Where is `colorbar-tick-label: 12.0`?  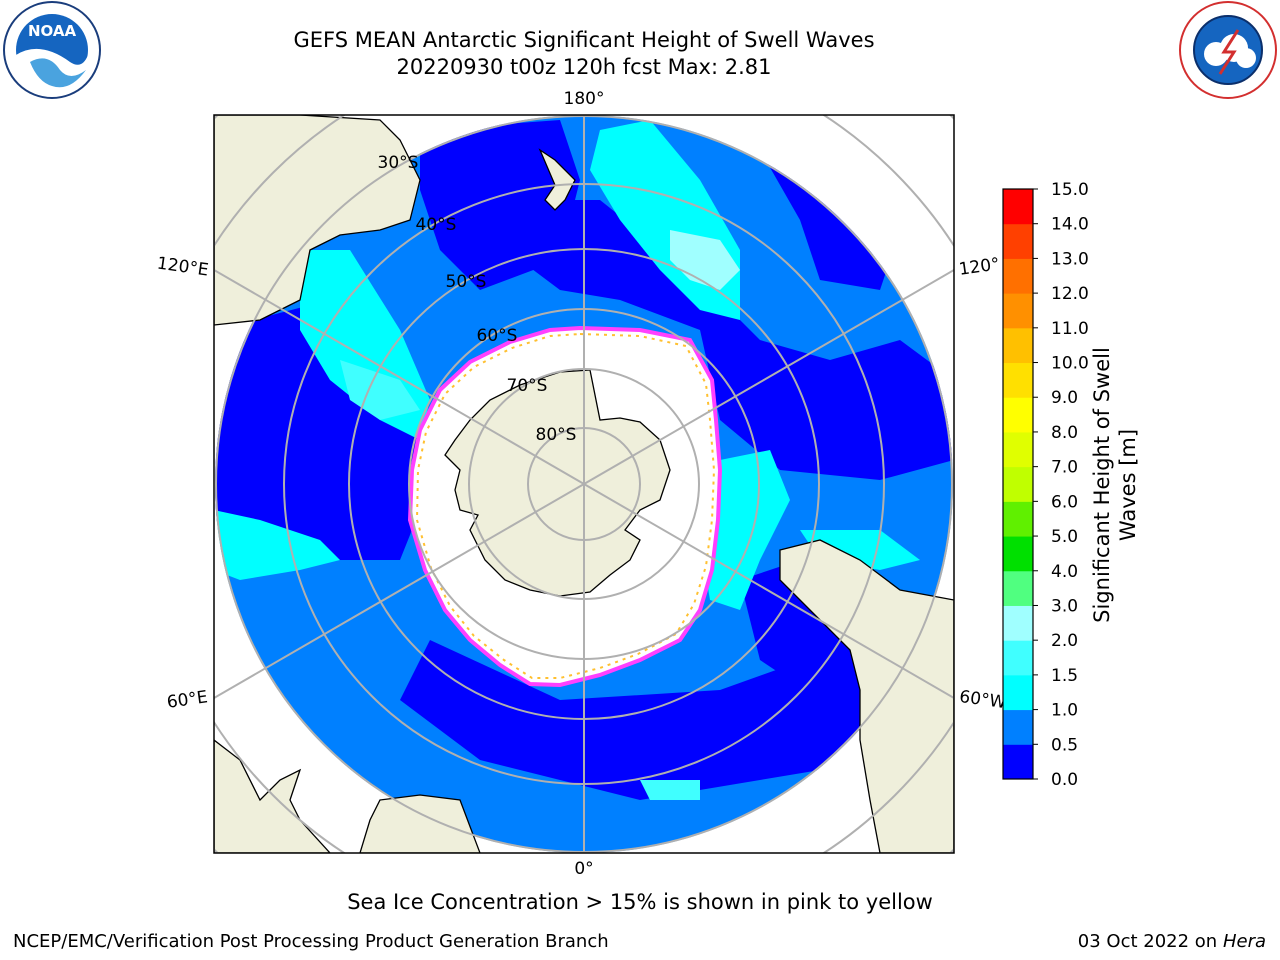 colorbar-tick-label: 12.0 is located at coordinates (1070, 294).